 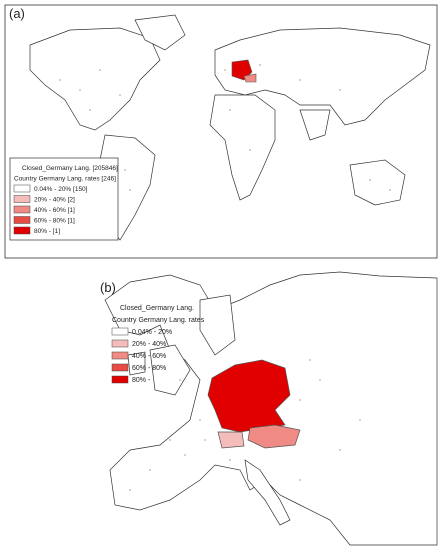 What do you see at coordinates (54, 200) in the screenshot?
I see `legend-label: 20% - 40% [2]` at bounding box center [54, 200].